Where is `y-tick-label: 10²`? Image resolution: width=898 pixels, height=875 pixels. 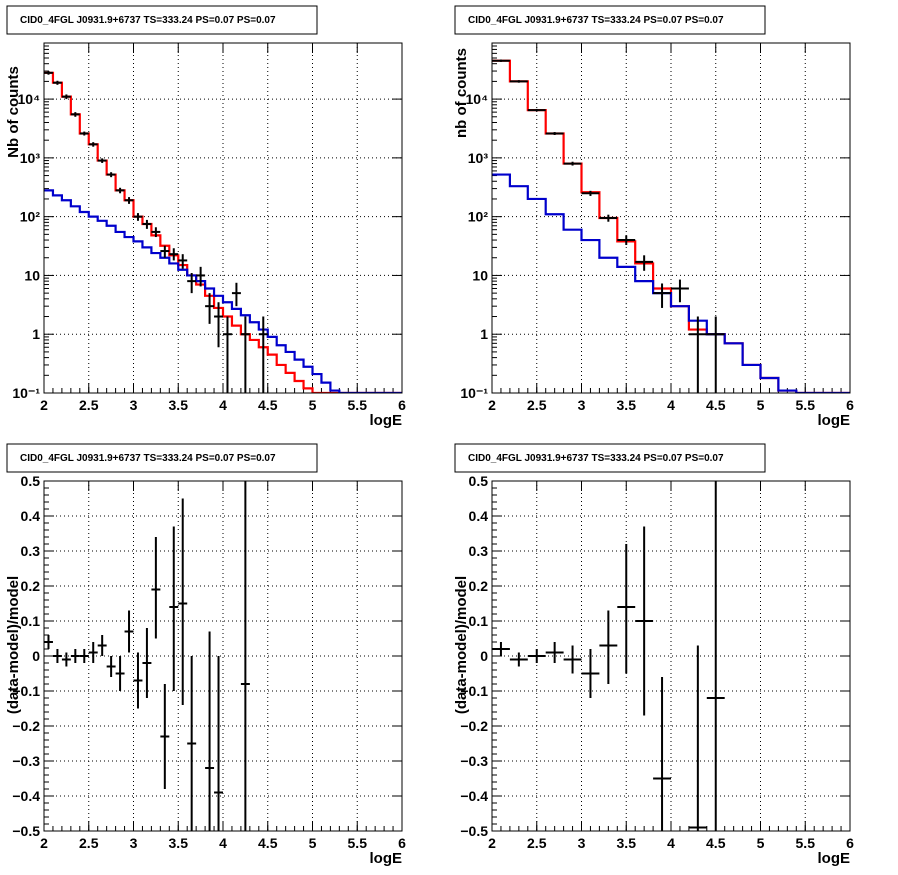 y-tick-label: 10² is located at coordinates (30, 217).